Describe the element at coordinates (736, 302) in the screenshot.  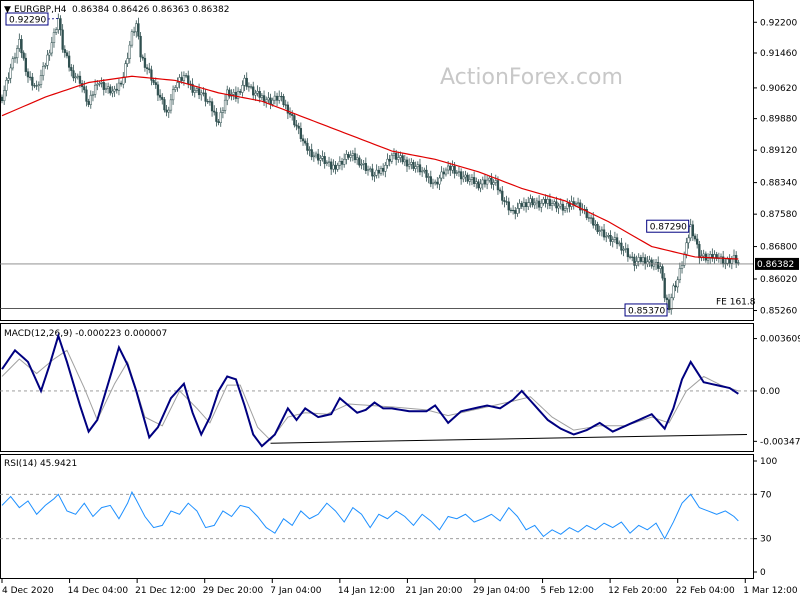
I see `fe-161-8-label: FE 161.8` at that location.